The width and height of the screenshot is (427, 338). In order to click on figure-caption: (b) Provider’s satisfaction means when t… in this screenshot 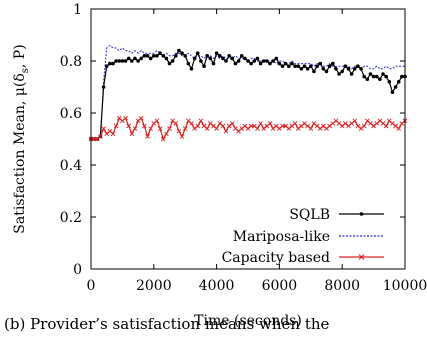, I will do `click(167, 324)`.